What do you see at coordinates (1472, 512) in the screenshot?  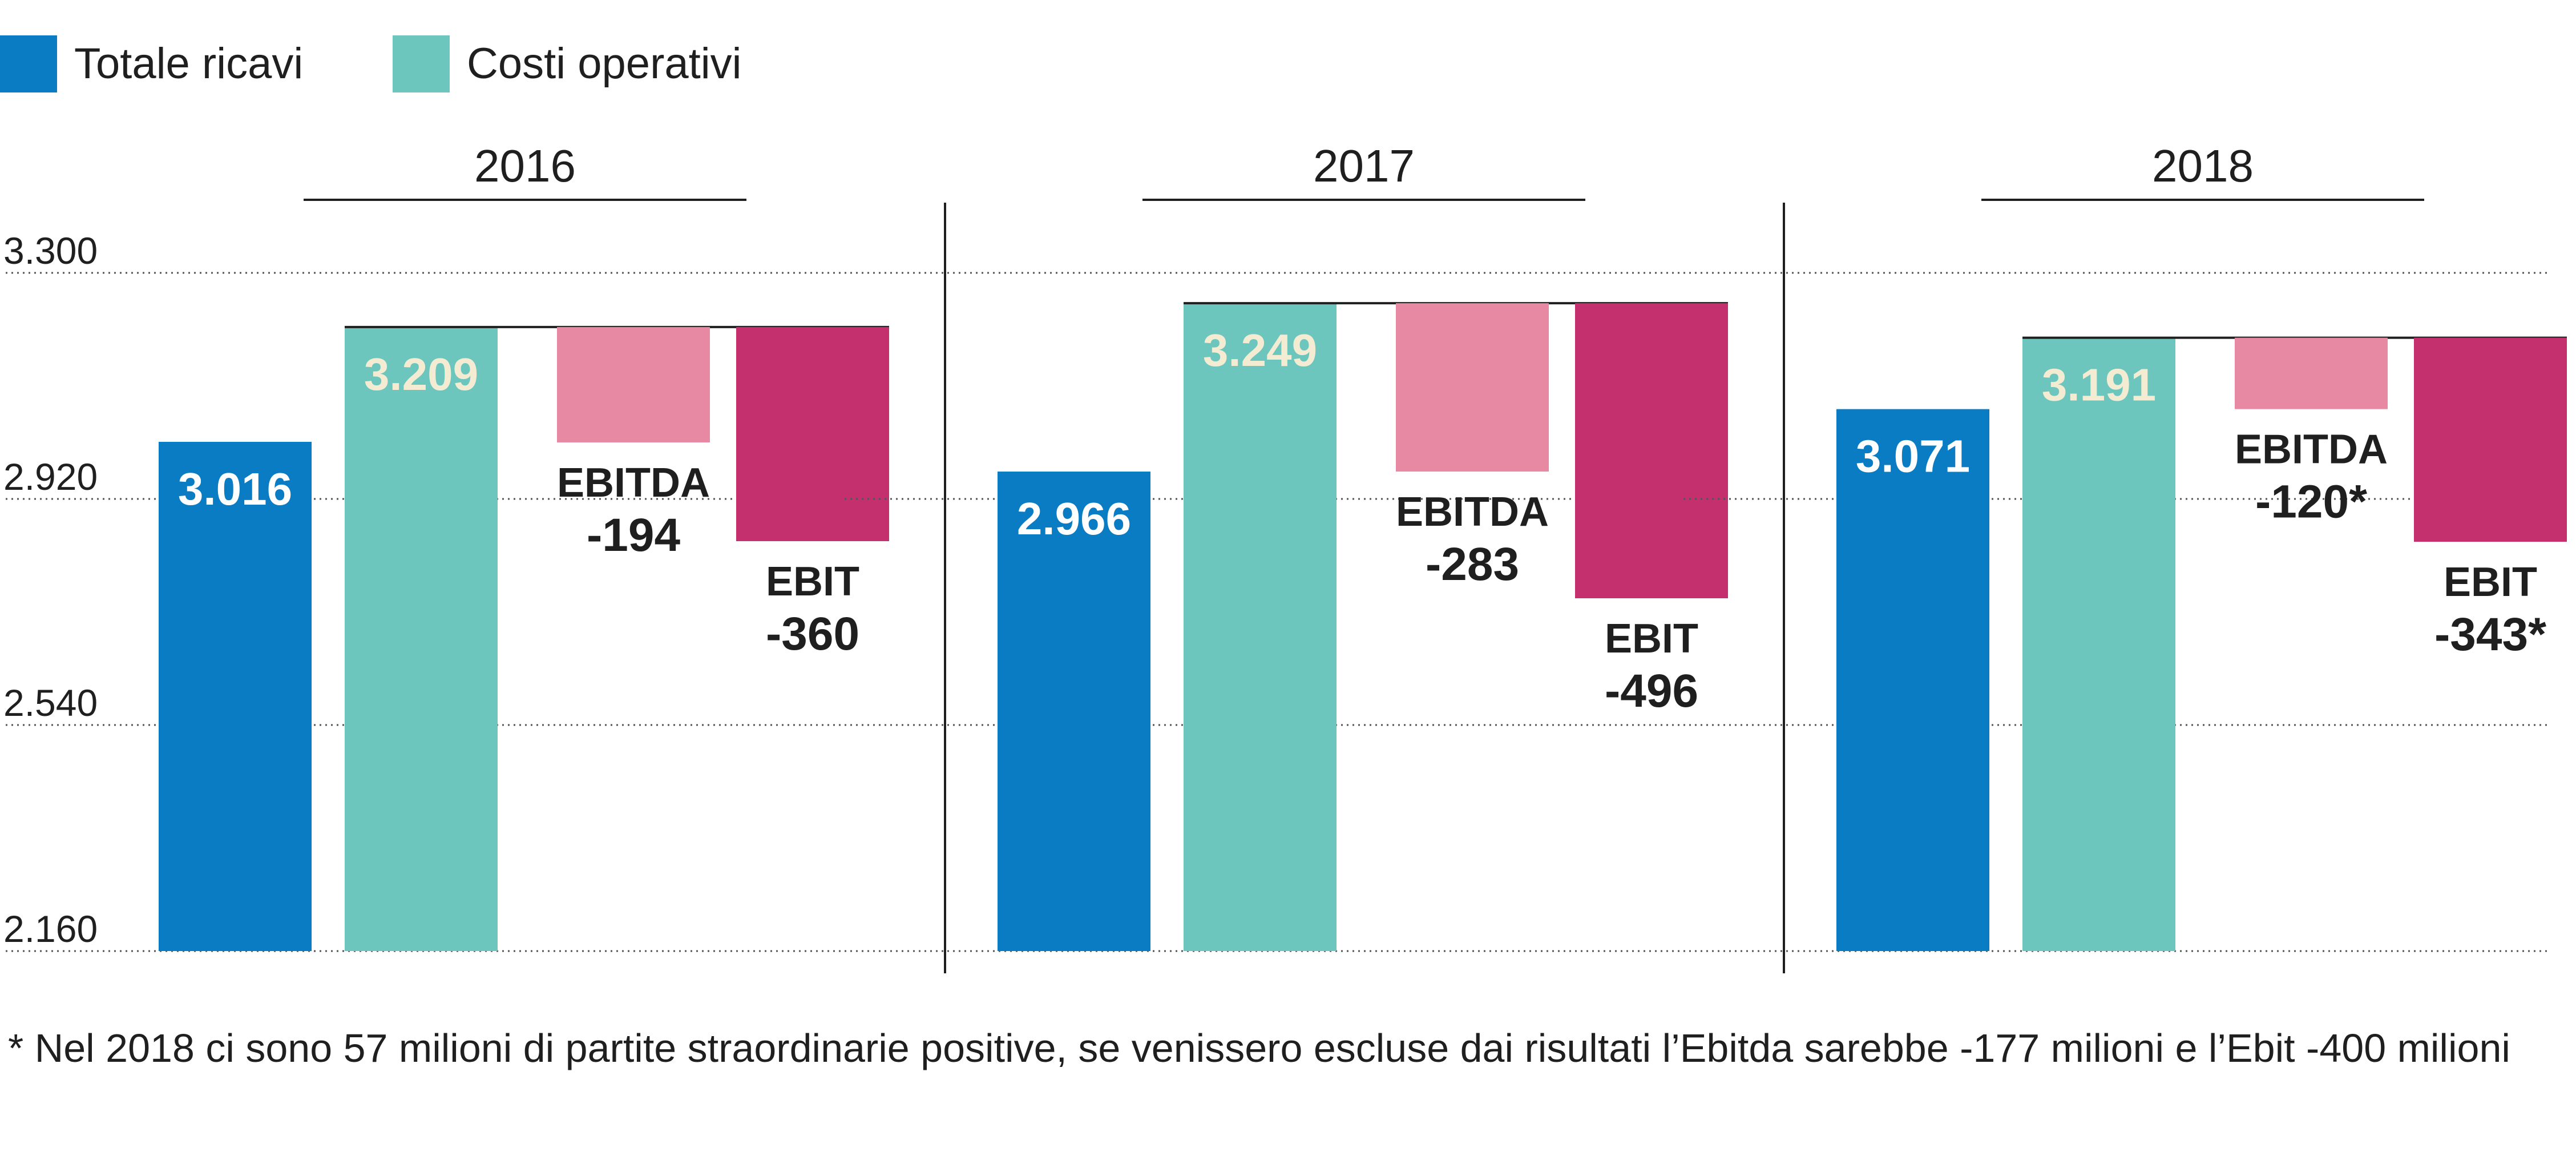 I see `ebitda-name-2017: EBITDA` at bounding box center [1472, 512].